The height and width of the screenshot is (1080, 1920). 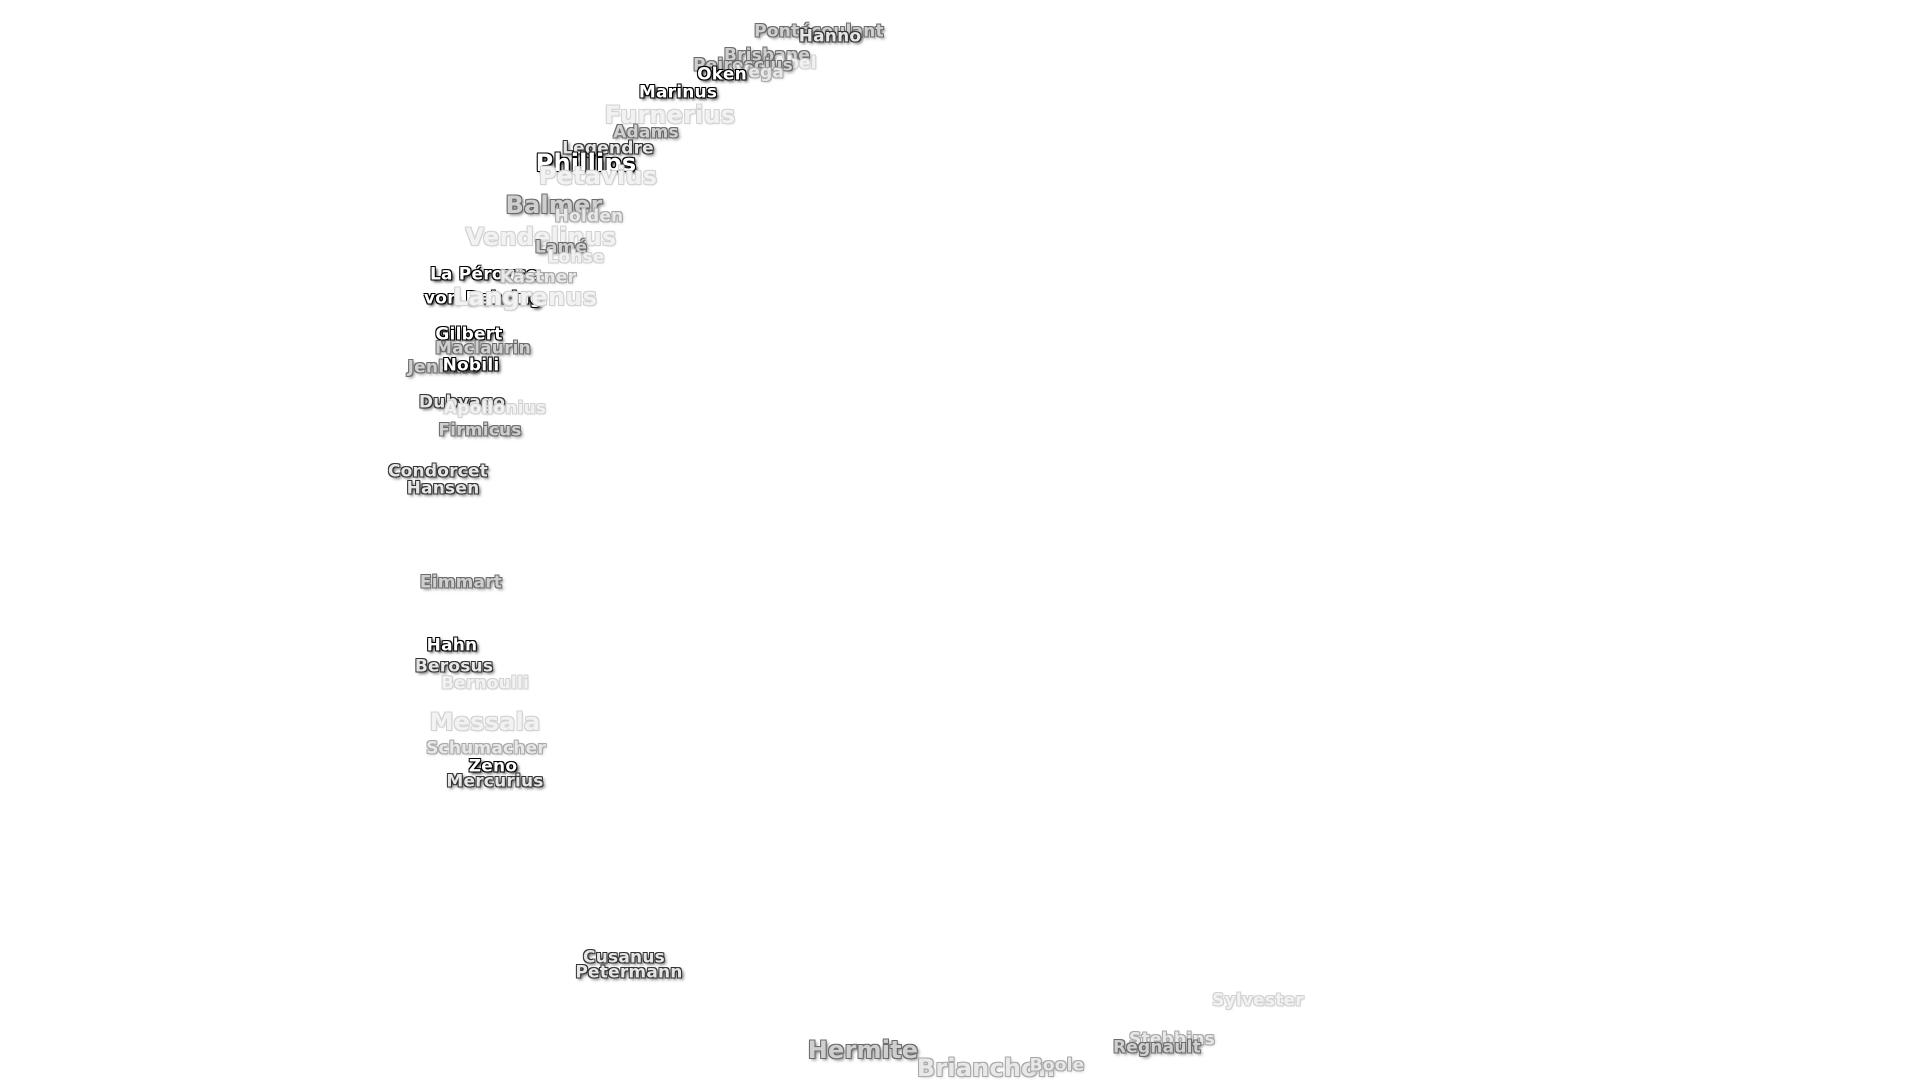 I want to click on crater-label-nobili: Nobili, so click(x=471, y=365).